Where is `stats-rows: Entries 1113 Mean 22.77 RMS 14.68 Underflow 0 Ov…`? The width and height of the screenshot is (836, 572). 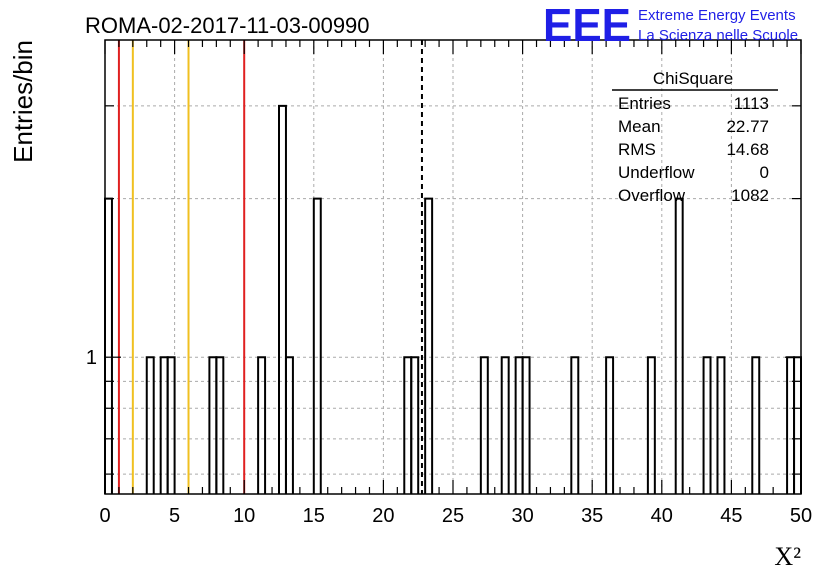
stats-rows: Entries 1113 Mean 22.77 RMS 14.68 Underflow 0 Ov… is located at coordinates (693, 149).